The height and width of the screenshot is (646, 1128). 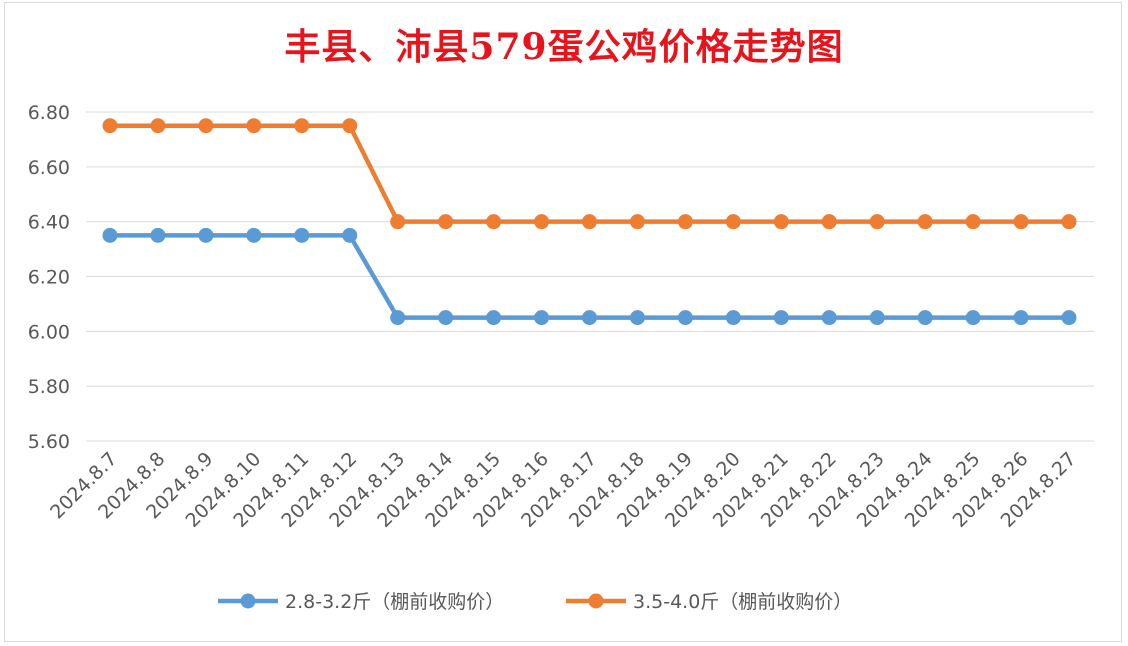 What do you see at coordinates (49, 168) in the screenshot?
I see `y-tick-label: 6.60` at bounding box center [49, 168].